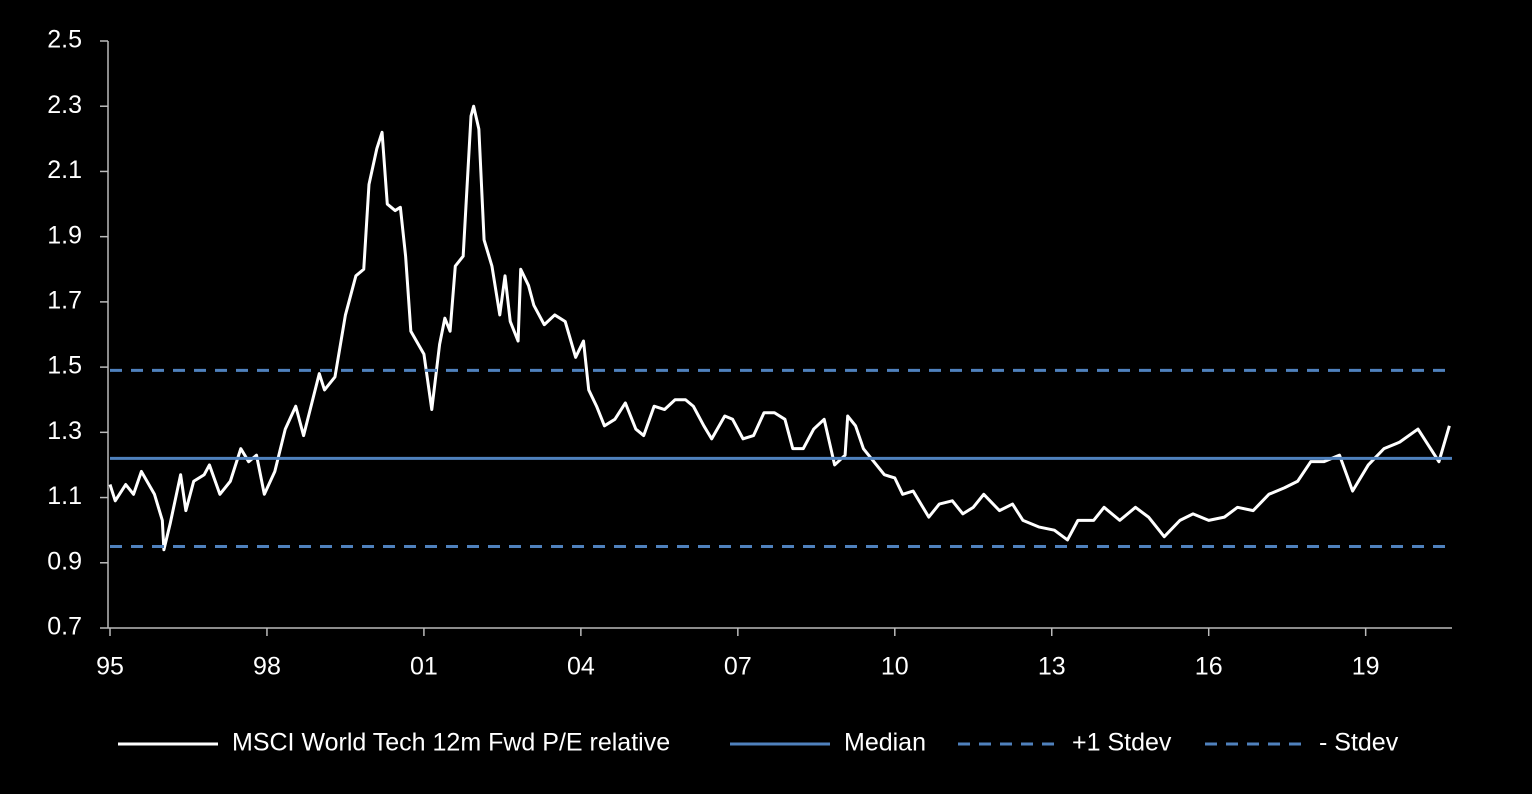 The image size is (1532, 794). Describe the element at coordinates (110, 667) in the screenshot. I see `x-tick-label: 95` at that location.